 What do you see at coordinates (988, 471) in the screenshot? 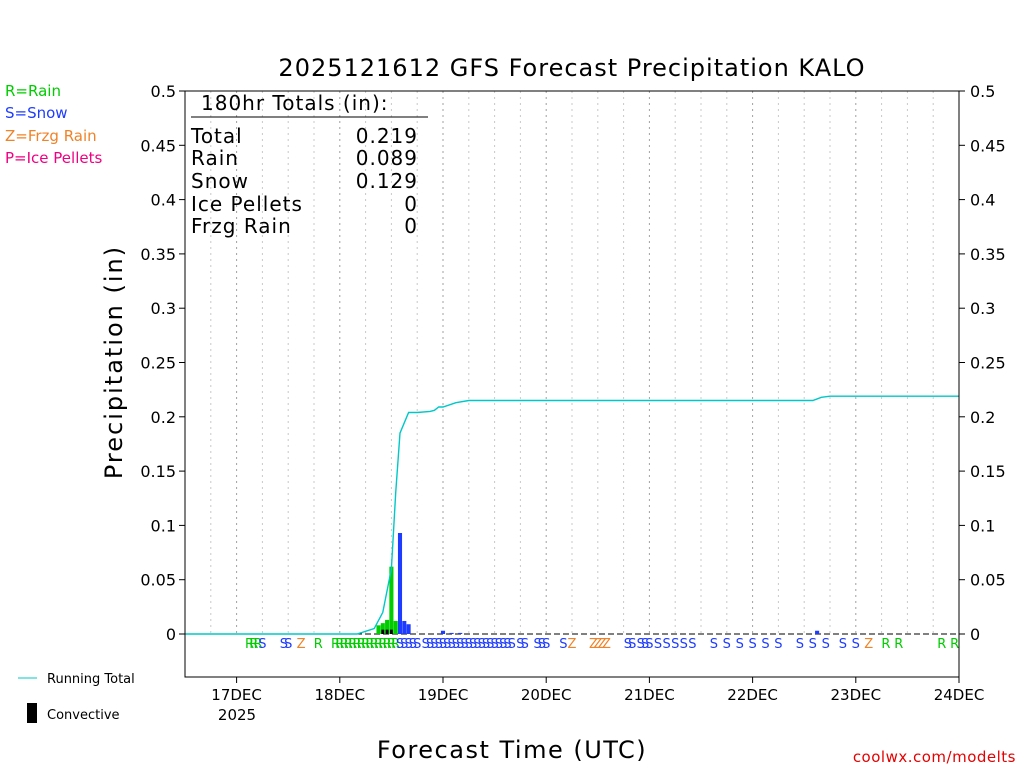
I see `y-tick-label-right: 0.15` at bounding box center [988, 471].